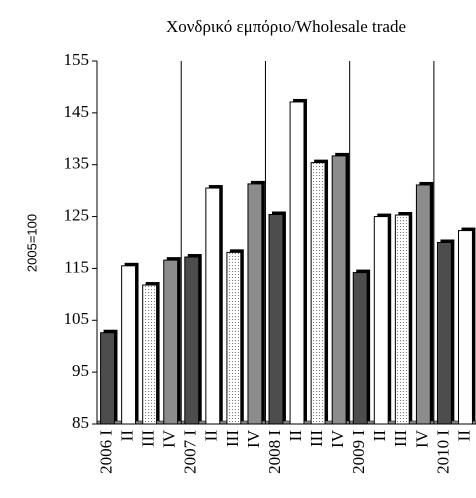 Image resolution: width=476 pixels, height=498 pixels. I want to click on y-tick-label: 155, so click(77, 59).